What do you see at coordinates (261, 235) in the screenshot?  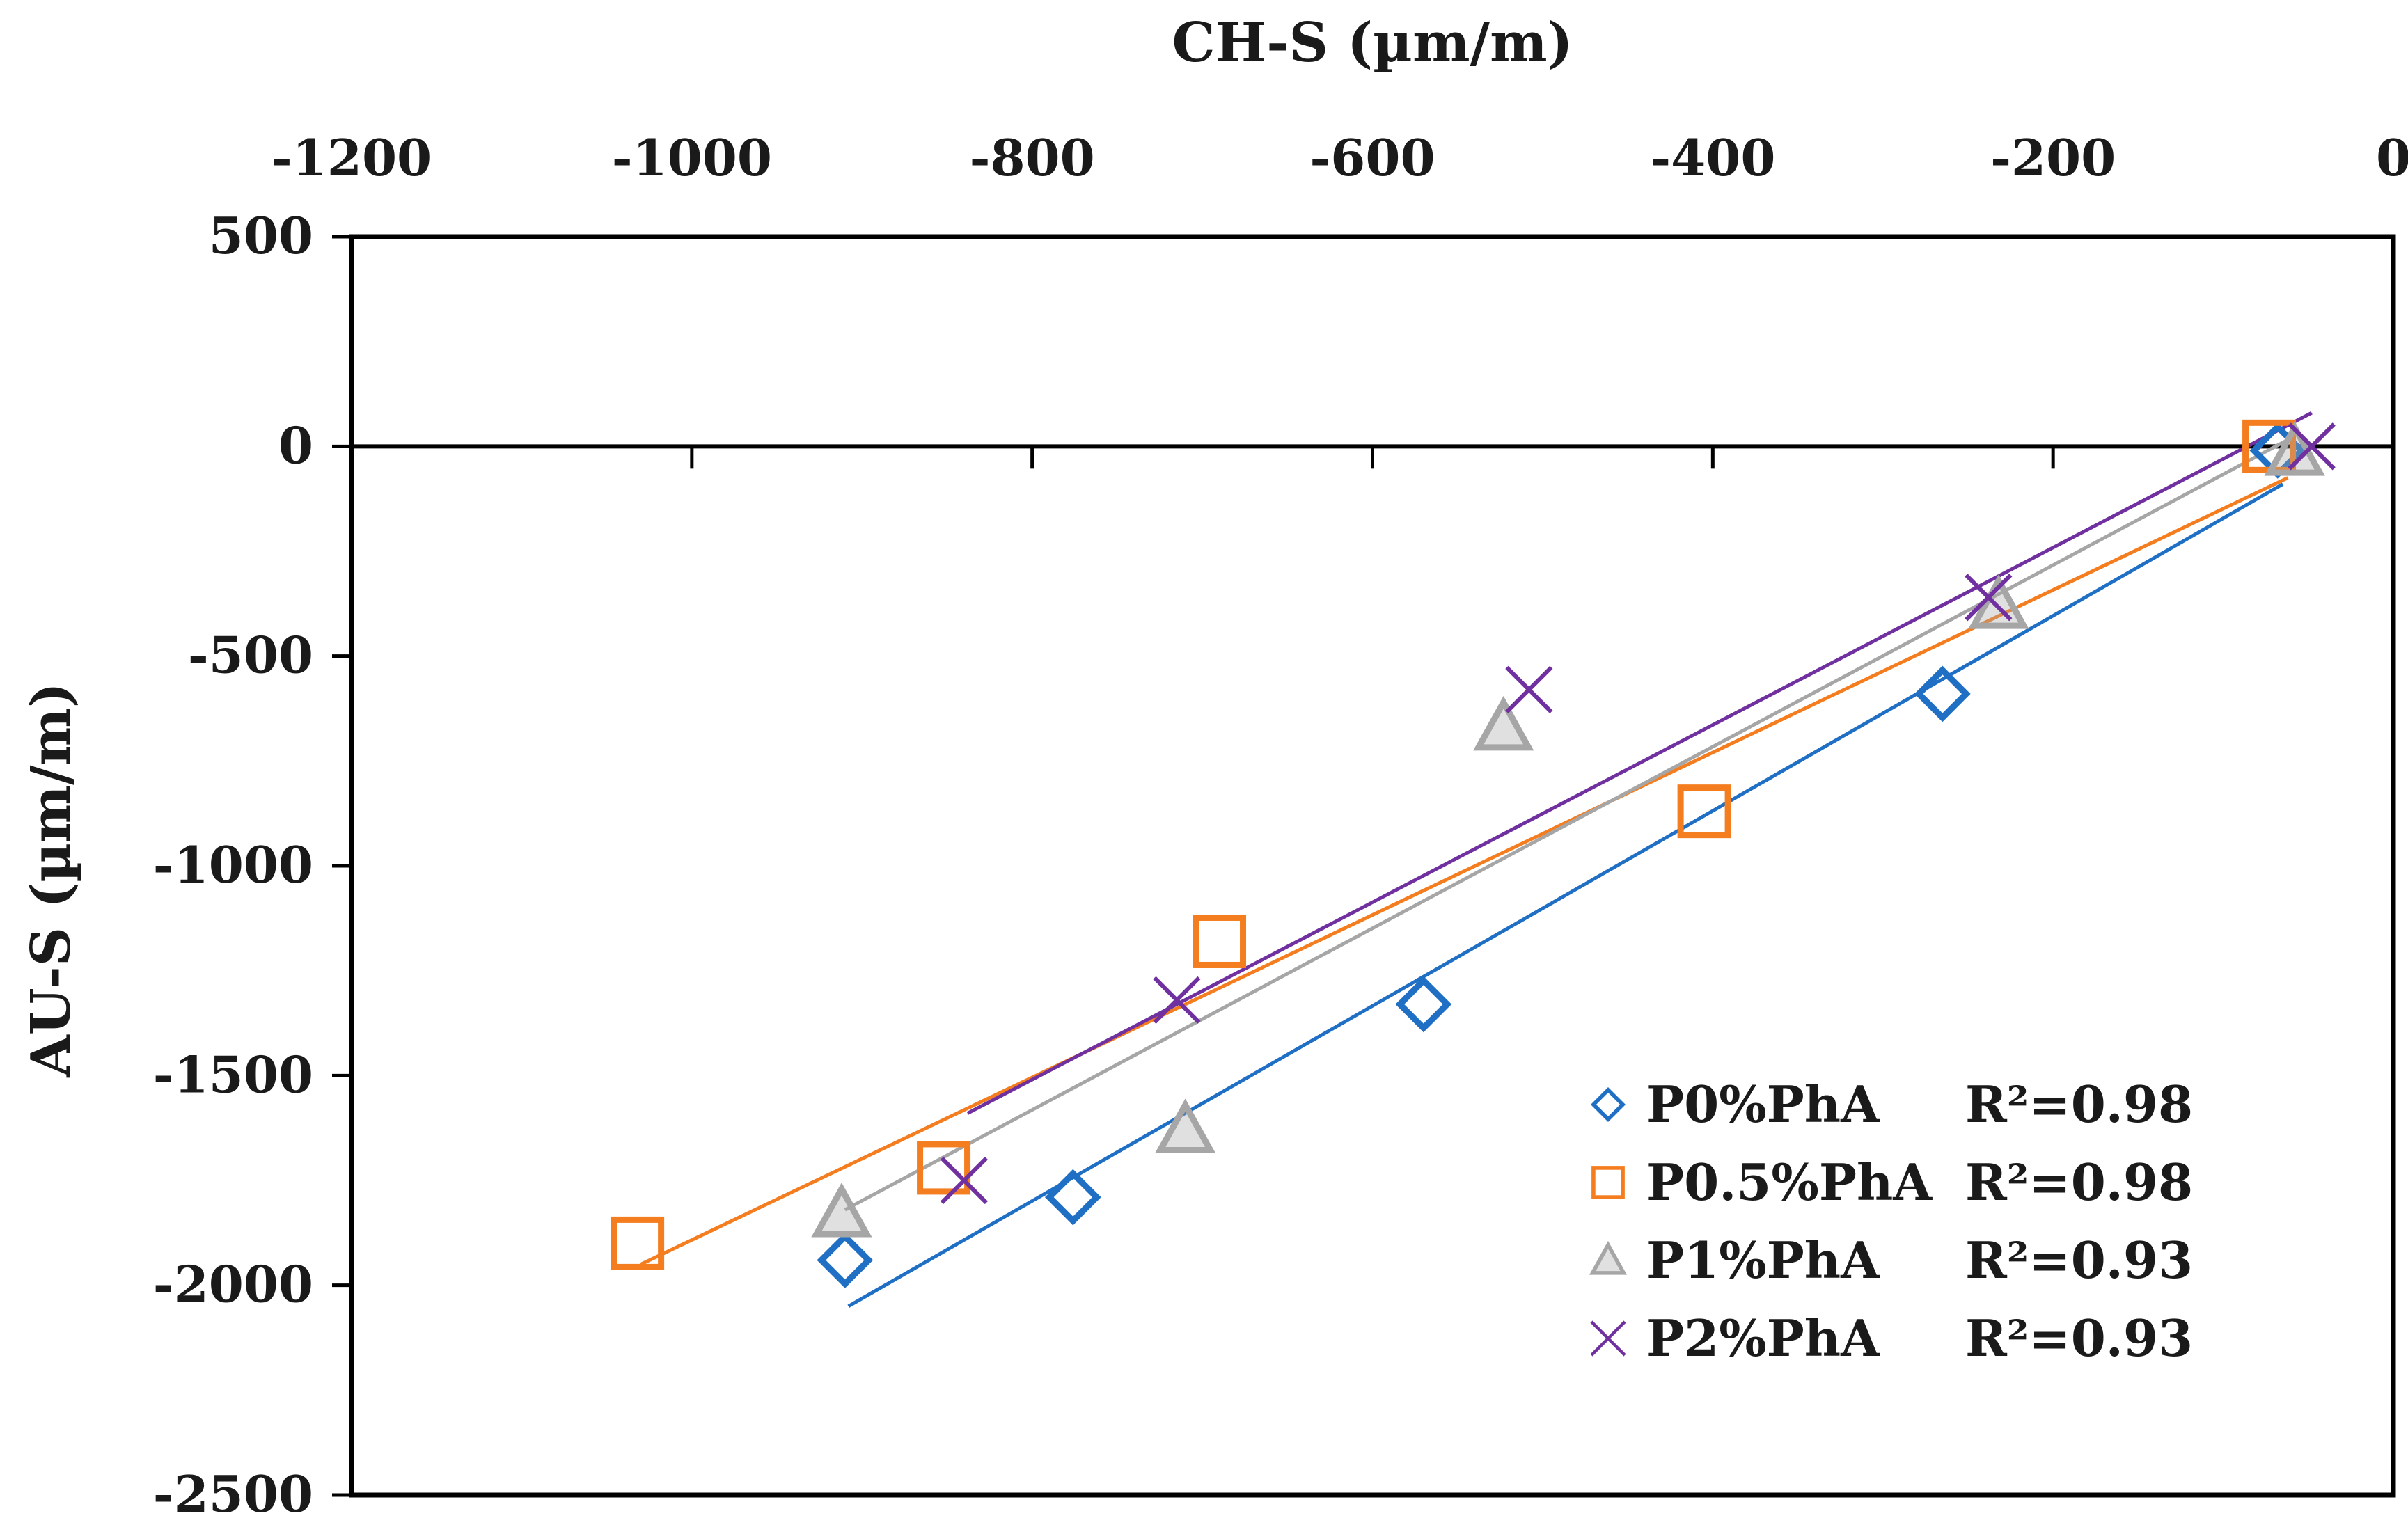 I see `y-tick-label: 500` at bounding box center [261, 235].